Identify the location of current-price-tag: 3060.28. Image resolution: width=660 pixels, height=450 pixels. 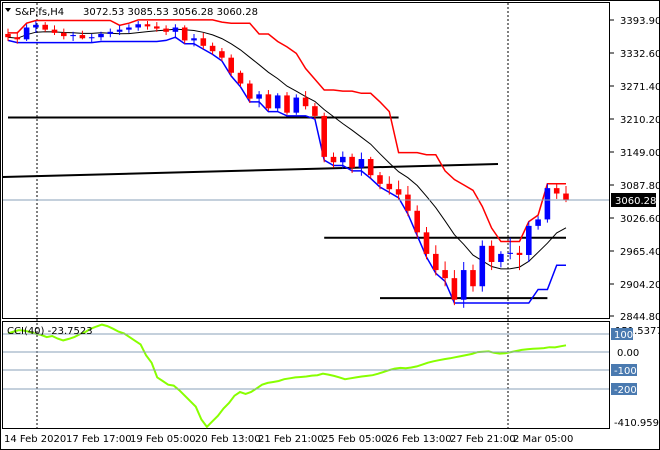
(633, 200).